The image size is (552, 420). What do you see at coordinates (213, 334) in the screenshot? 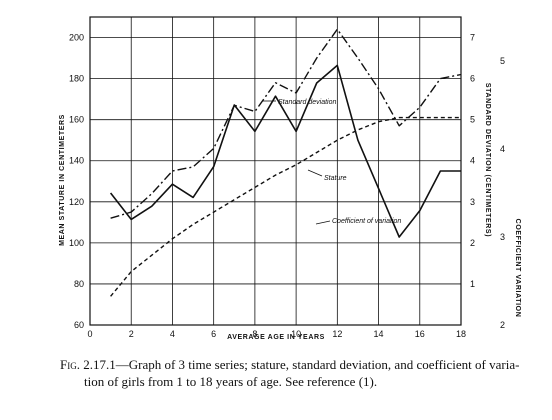
I see `x-tick-label: 6` at bounding box center [213, 334].